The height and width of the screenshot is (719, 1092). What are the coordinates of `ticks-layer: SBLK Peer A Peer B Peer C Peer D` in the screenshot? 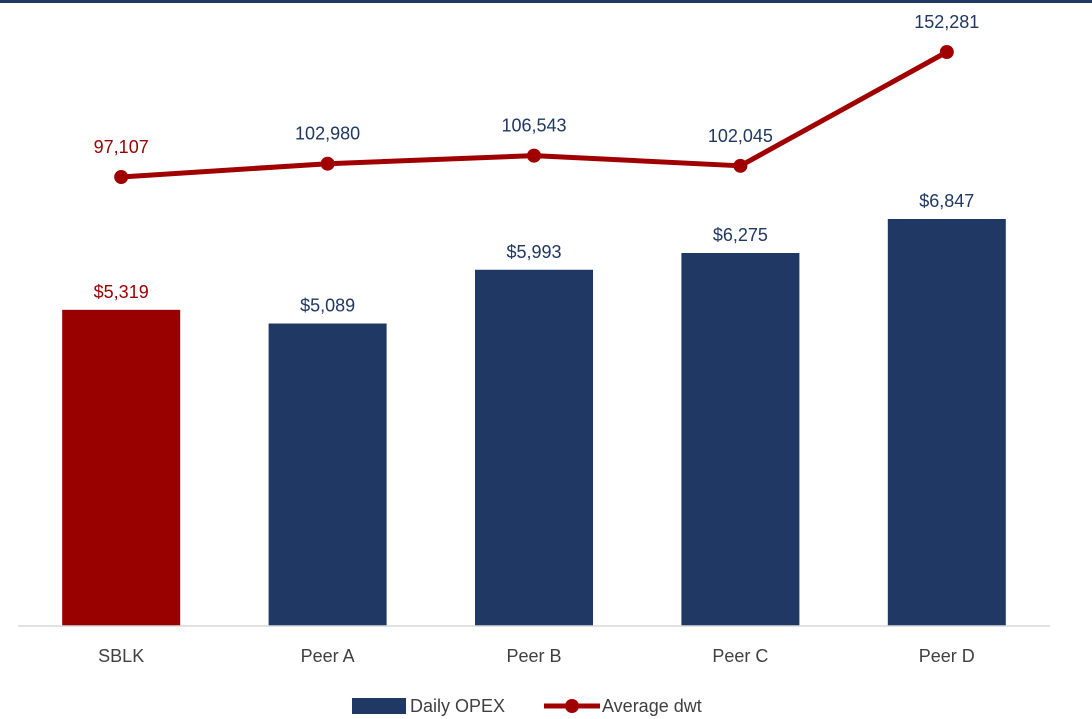 It's located at (536, 656).